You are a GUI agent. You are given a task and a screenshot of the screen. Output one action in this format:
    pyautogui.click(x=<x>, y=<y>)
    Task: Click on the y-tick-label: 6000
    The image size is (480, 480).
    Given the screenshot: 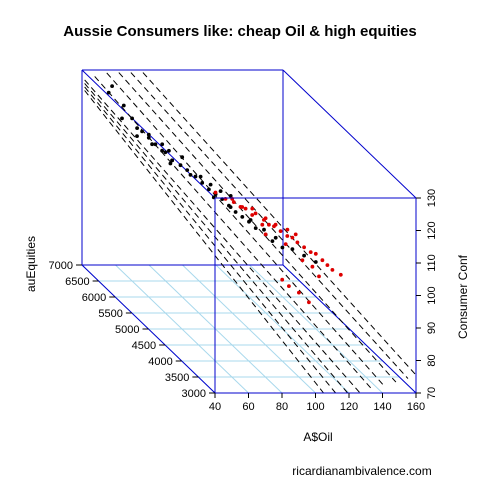 What is the action you would take?
    pyautogui.click(x=94, y=298)
    